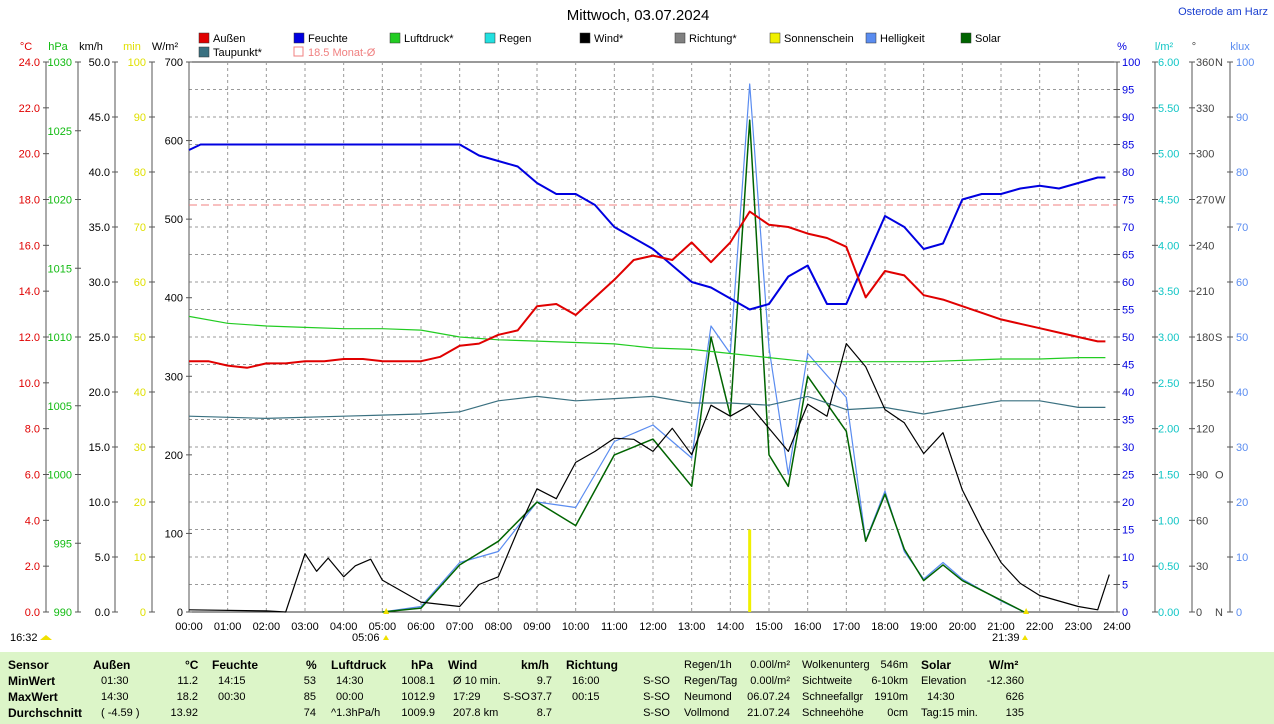 The image size is (1274, 724). I want to click on humidity-unit: %, so click(1122, 47).